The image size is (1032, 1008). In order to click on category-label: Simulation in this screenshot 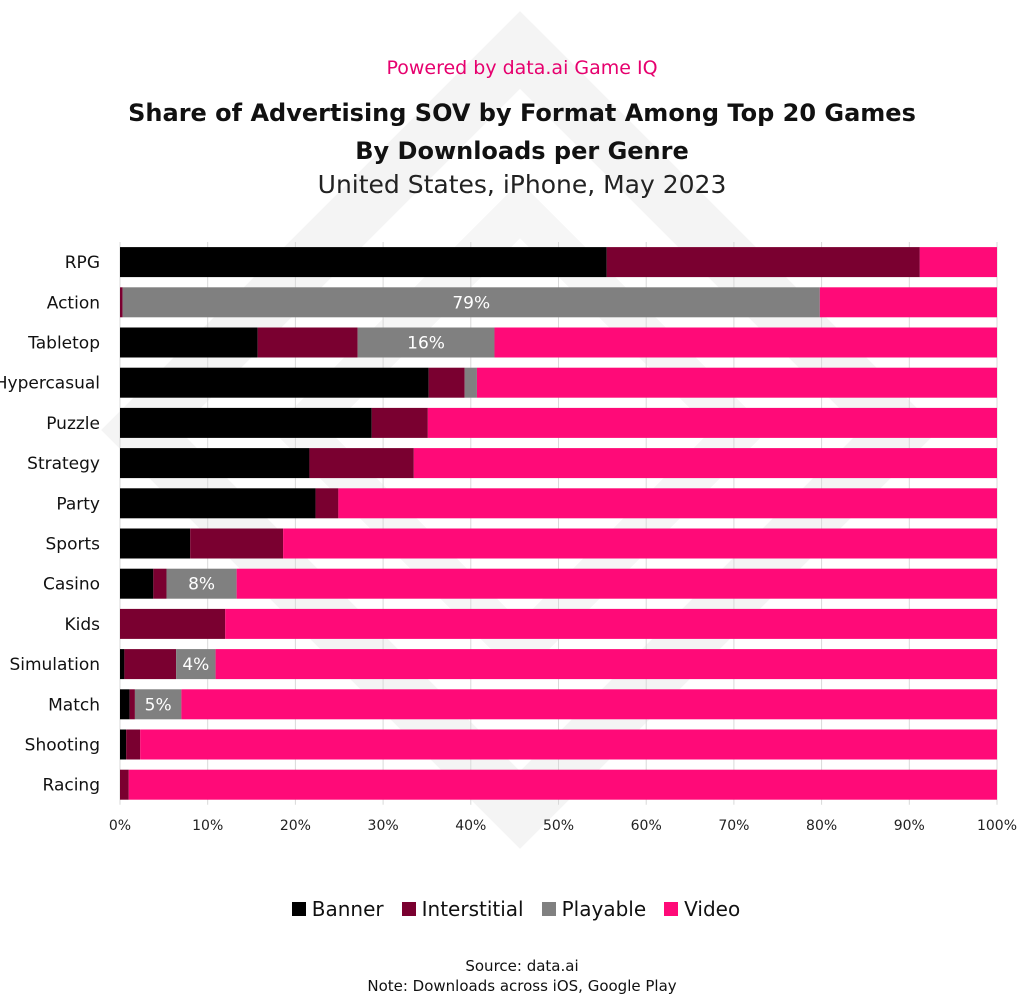, I will do `click(54, 665)`.